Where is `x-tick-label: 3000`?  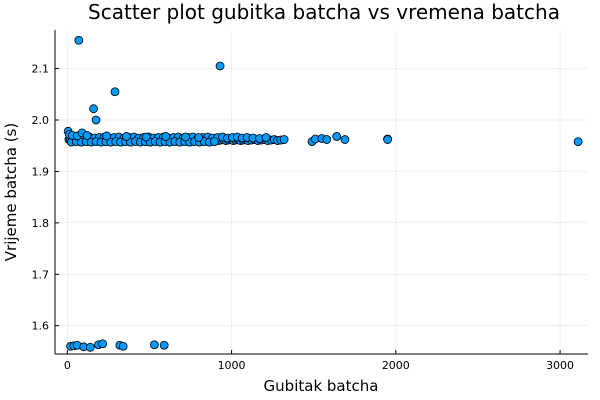
x-tick-label: 3000 is located at coordinates (560, 365).